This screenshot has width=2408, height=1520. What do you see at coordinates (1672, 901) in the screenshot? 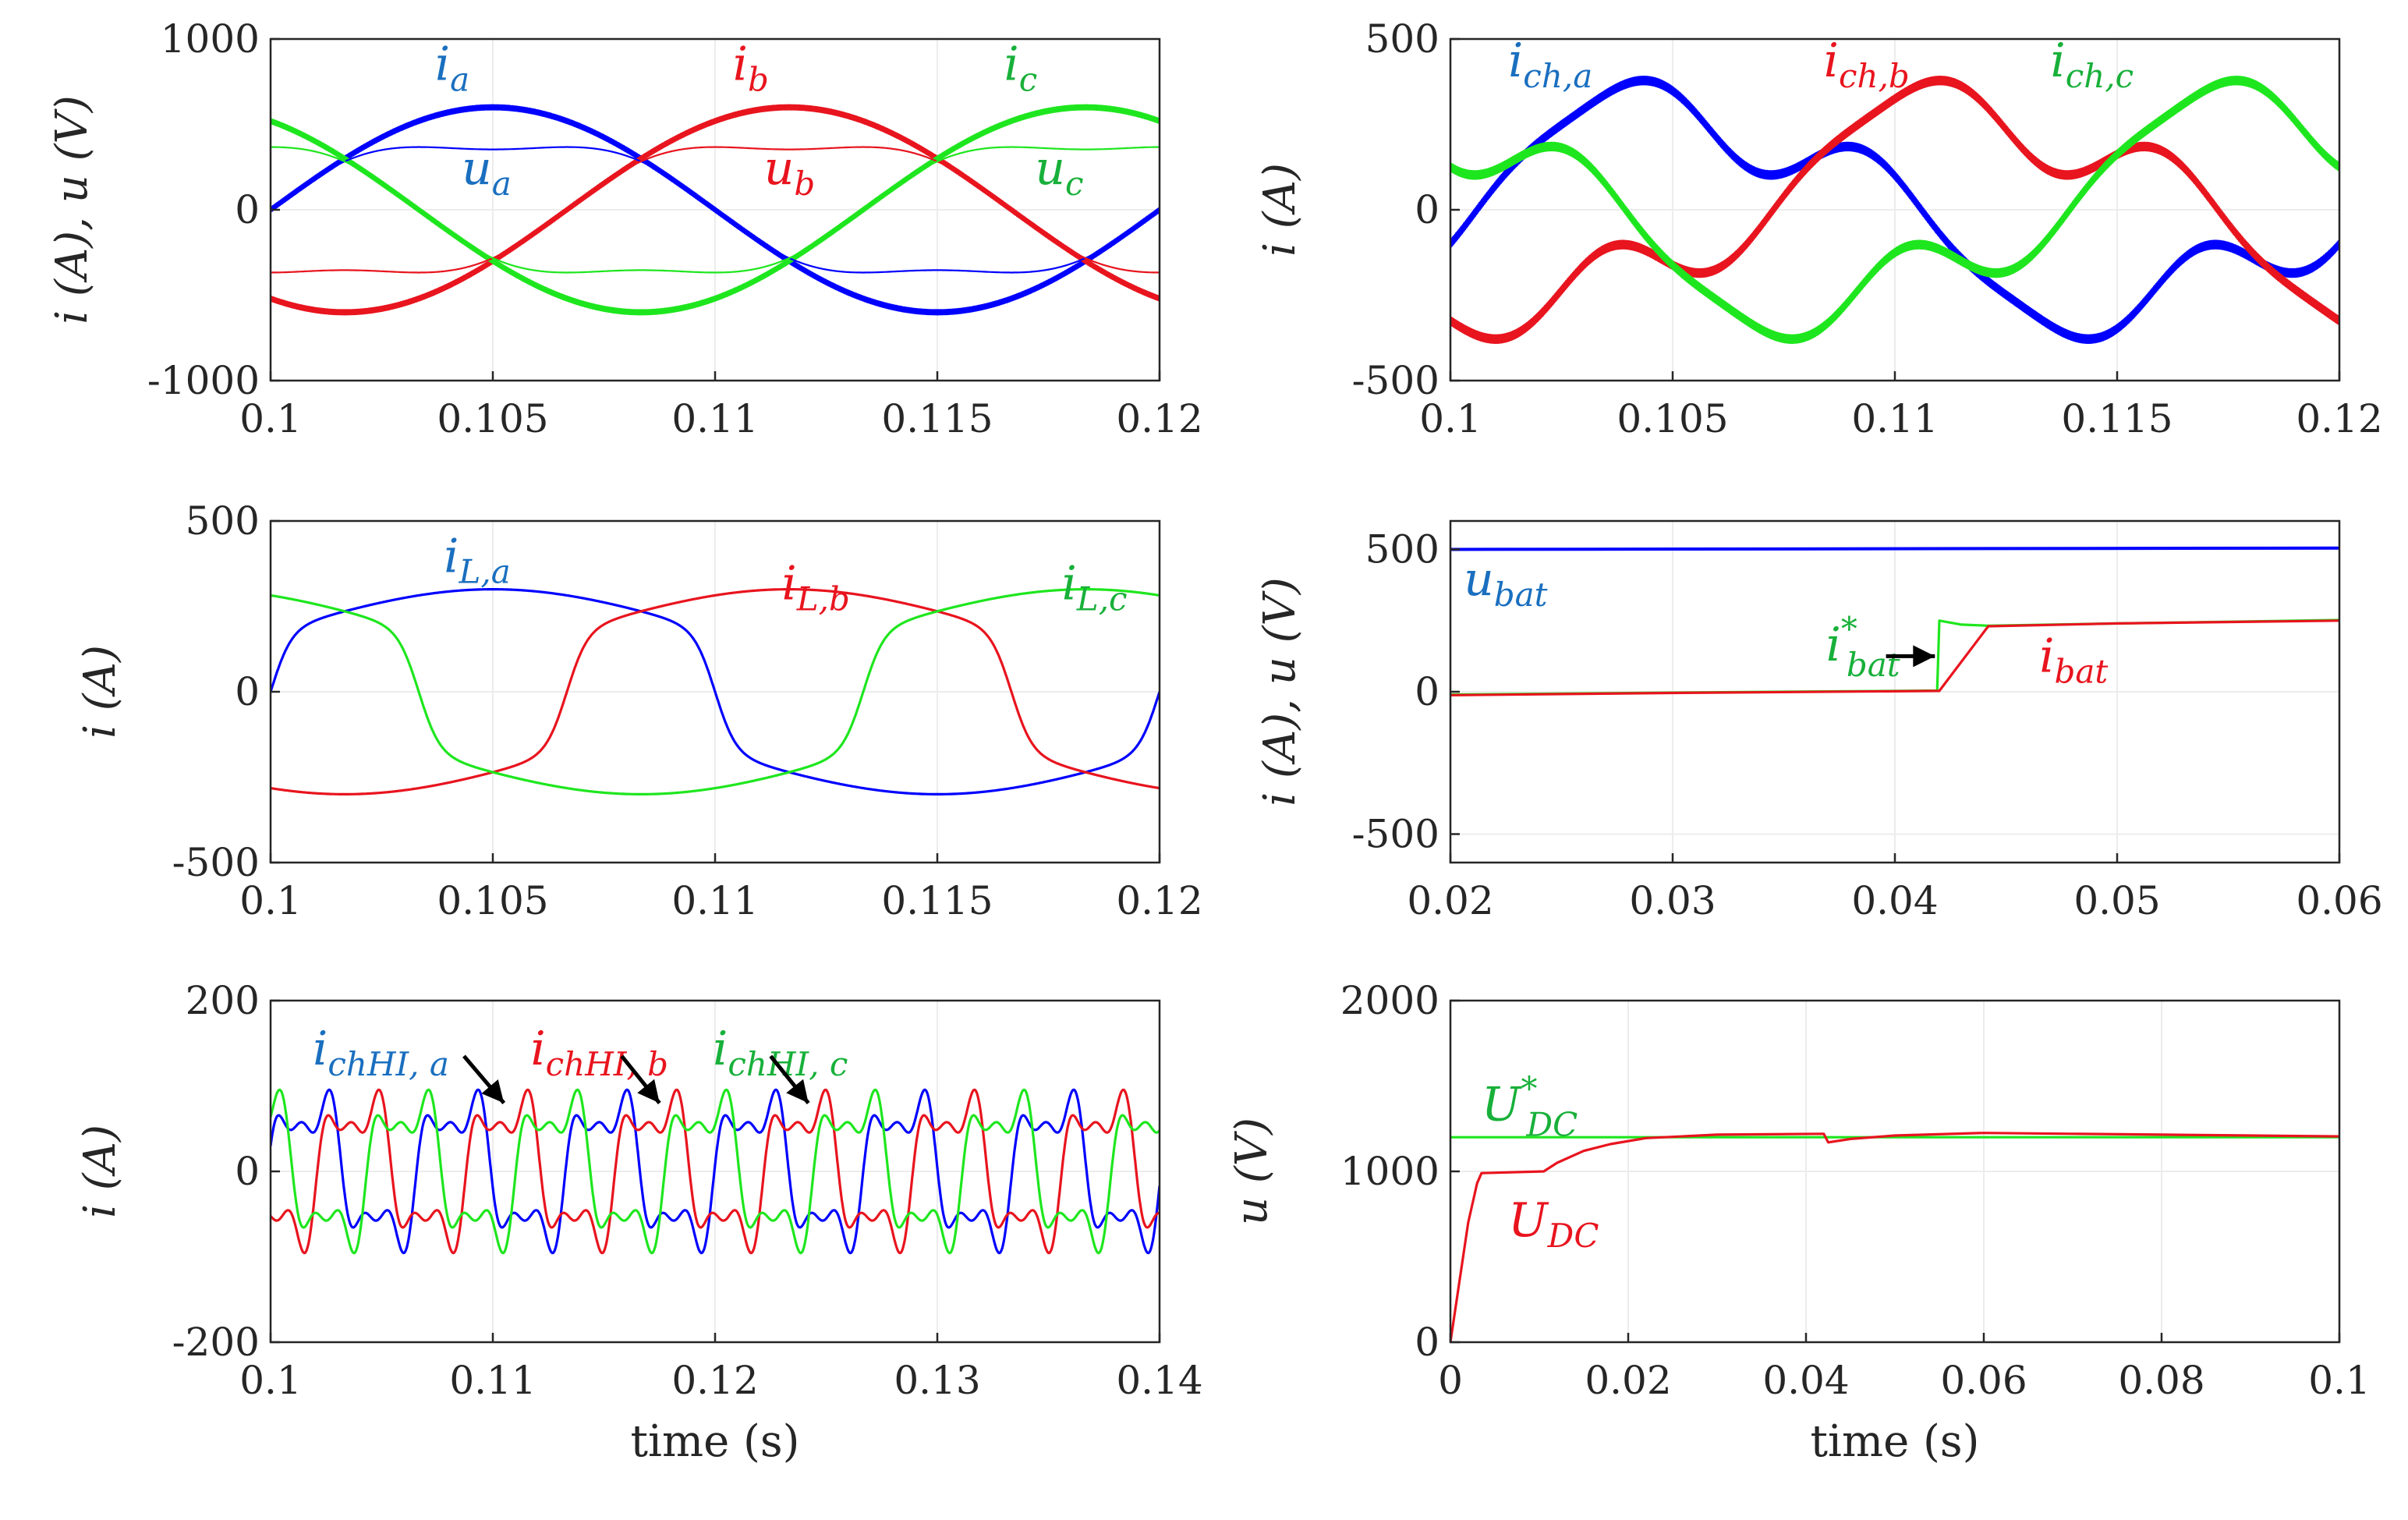
I see `x-tick-label: 0.03` at bounding box center [1672, 901].